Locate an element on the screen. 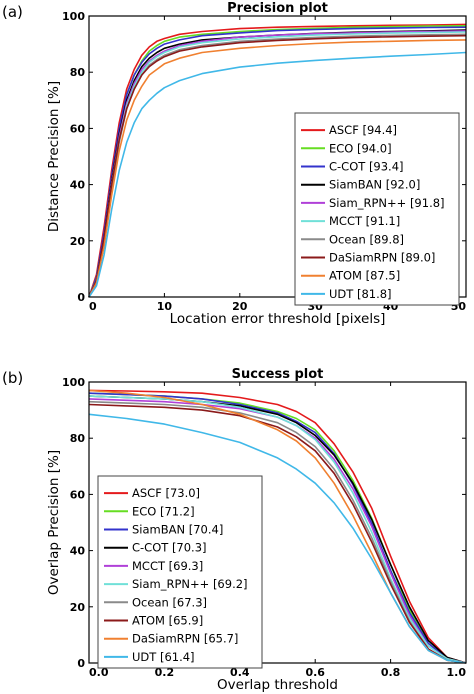 Image resolution: width=474 pixels, height=694 pixels. x-tick-label: 10 is located at coordinates (165, 306).